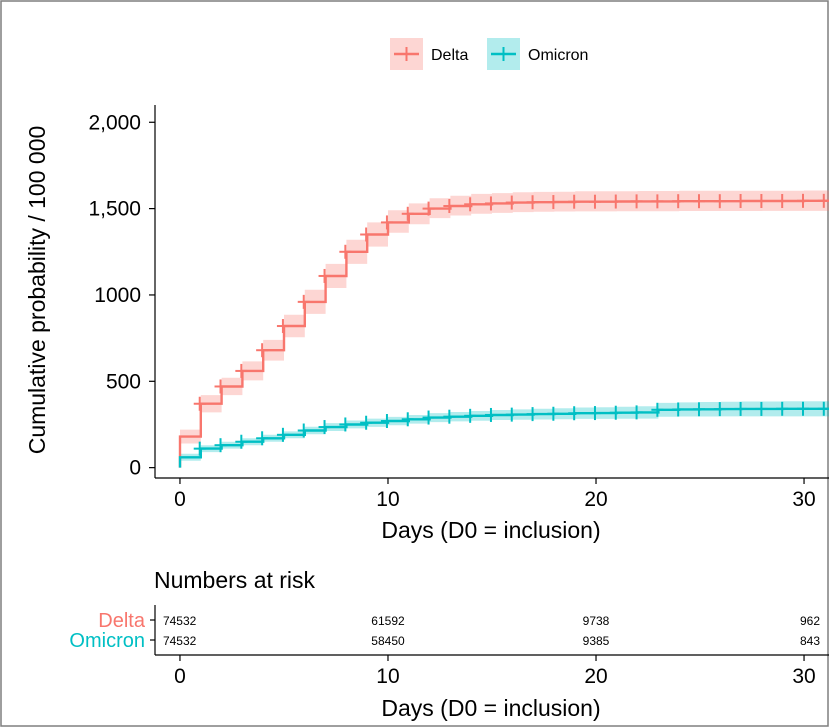  What do you see at coordinates (595, 676) in the screenshot?
I see `risk-x-tick-label: 20` at bounding box center [595, 676].